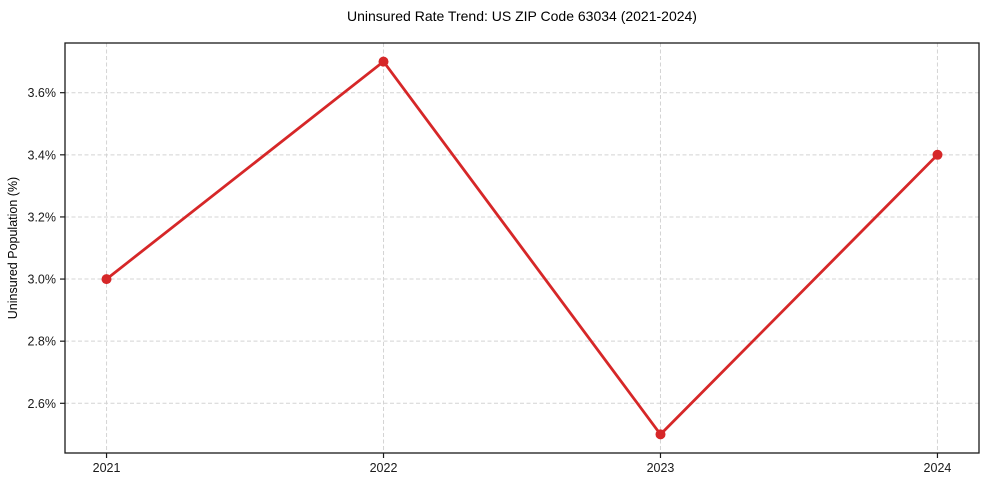 This screenshot has height=490, width=989. I want to click on x-tick-label: 2024, so click(938, 468).